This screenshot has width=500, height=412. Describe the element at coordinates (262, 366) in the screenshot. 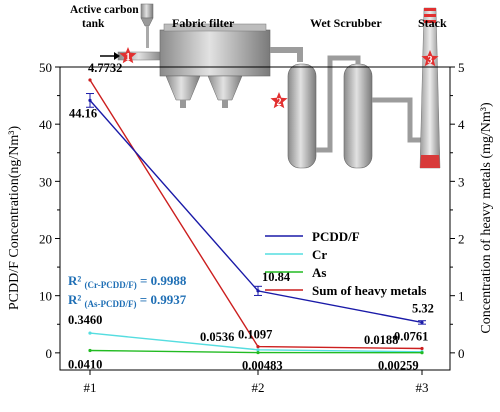

I see `data-label: 0.00483` at that location.